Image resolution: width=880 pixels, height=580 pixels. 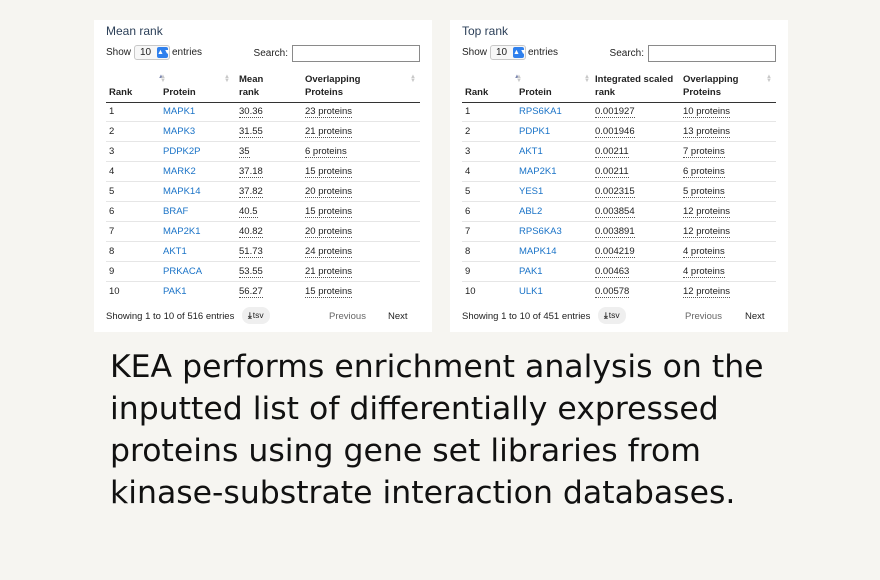 What do you see at coordinates (707, 112) in the screenshot?
I see `cell-value: 10 proteins` at bounding box center [707, 112].